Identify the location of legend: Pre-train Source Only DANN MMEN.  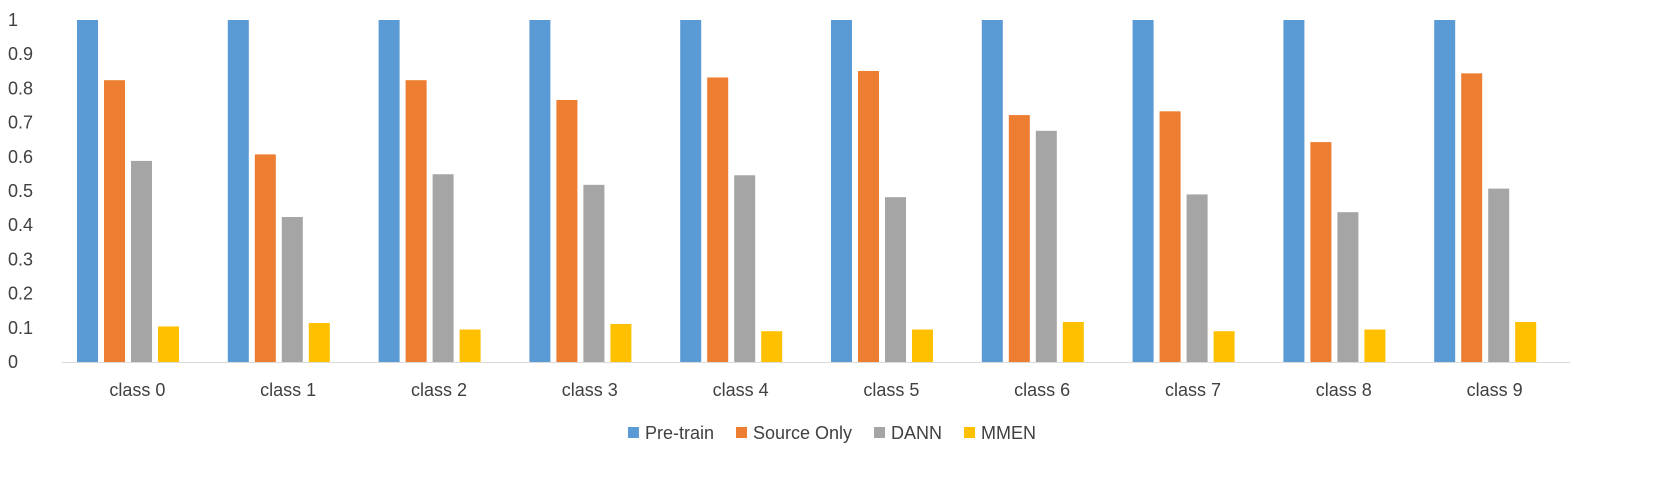
(831, 433).